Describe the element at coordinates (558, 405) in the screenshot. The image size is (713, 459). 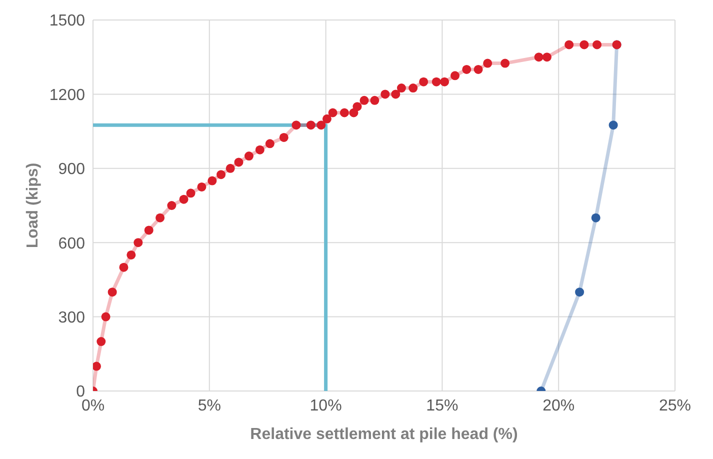
I see `x-tick-label: 20%` at that location.